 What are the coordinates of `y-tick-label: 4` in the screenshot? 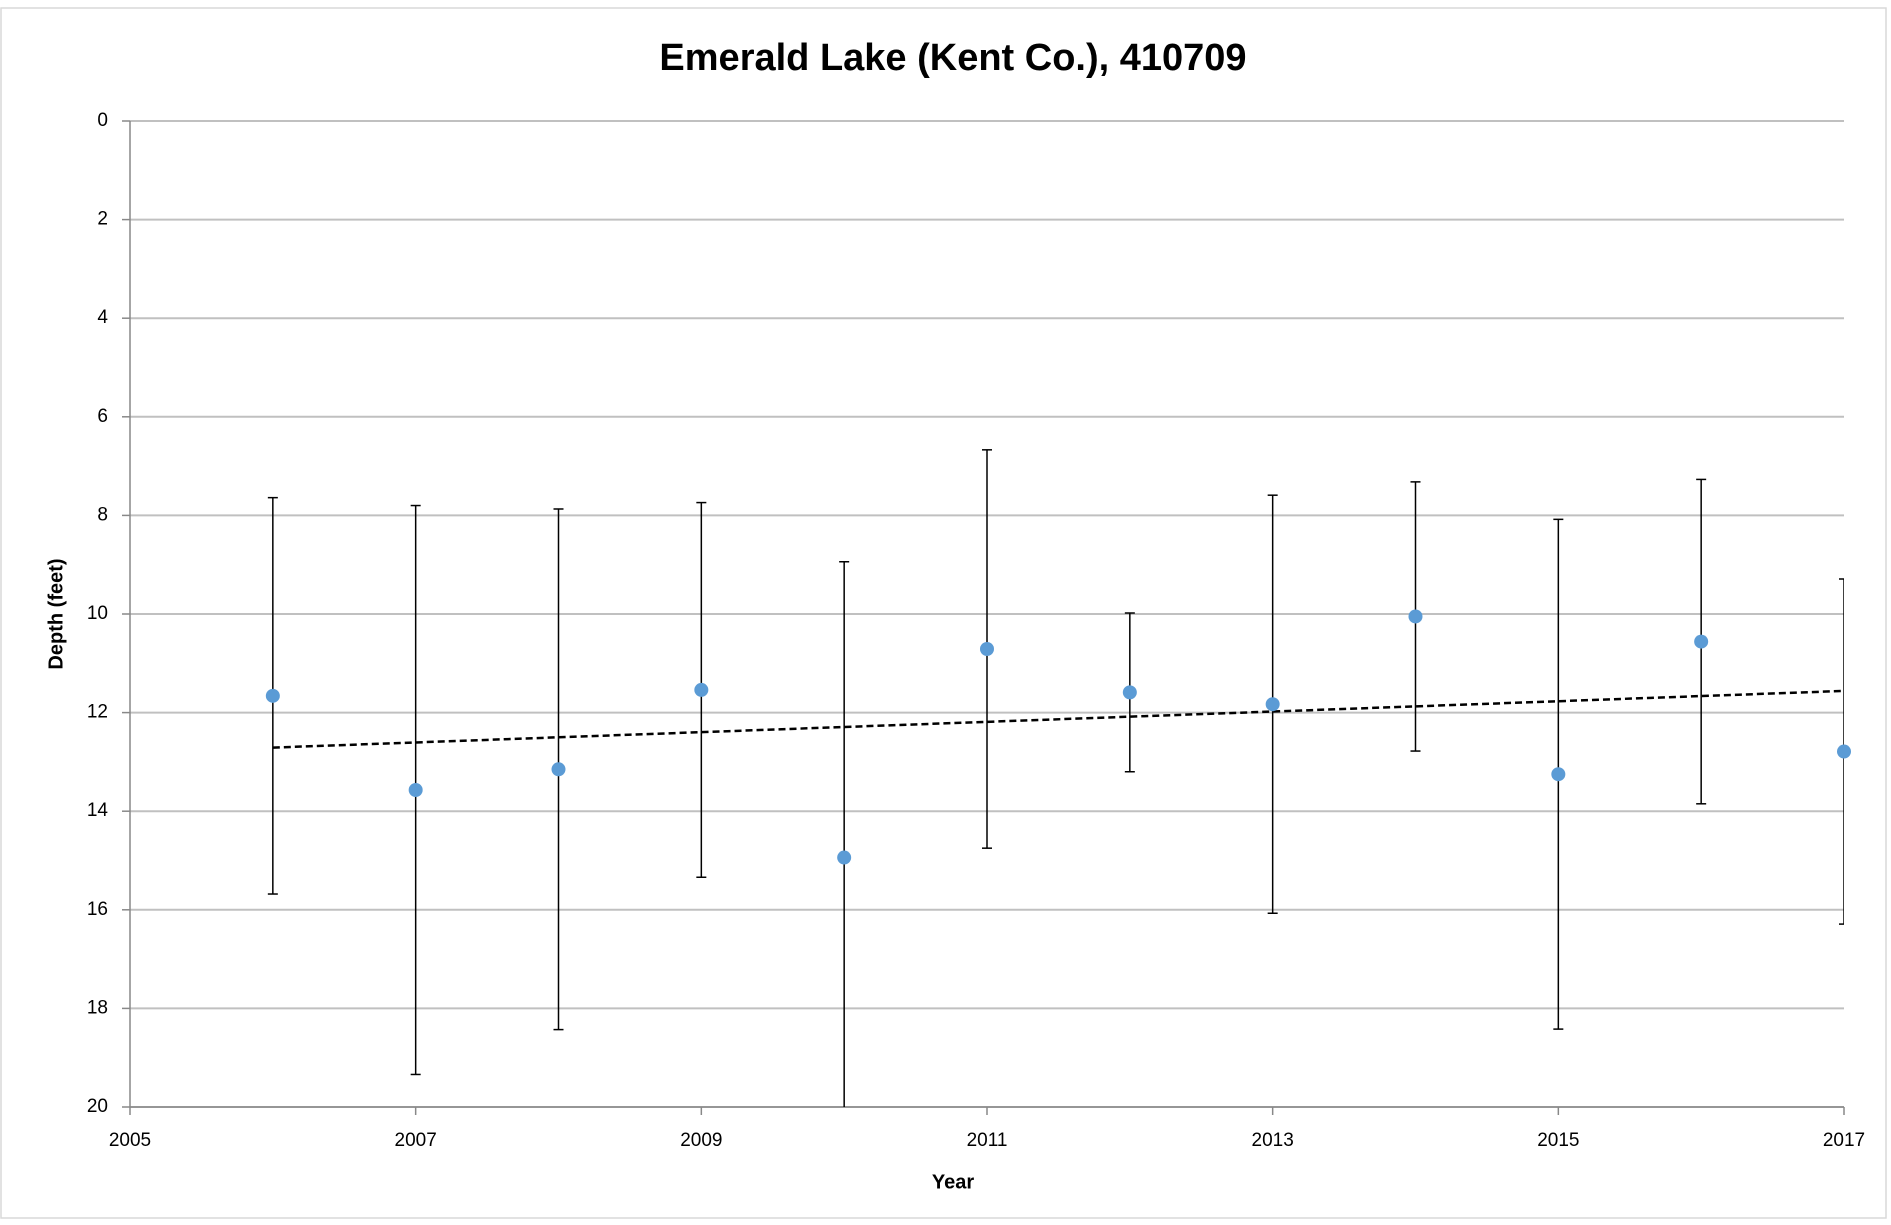 It's located at (102, 317).